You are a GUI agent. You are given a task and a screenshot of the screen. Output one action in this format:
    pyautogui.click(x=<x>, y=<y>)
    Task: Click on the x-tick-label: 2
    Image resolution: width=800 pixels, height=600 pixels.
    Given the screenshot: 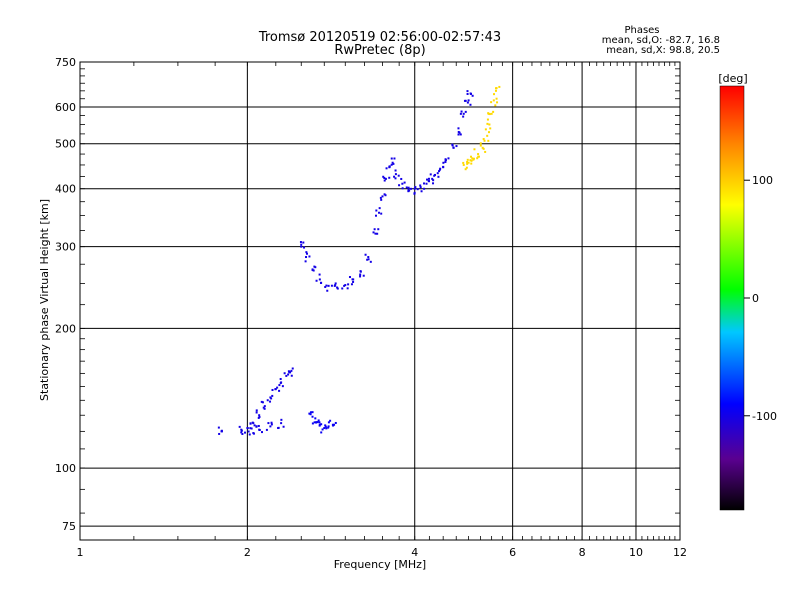 What is the action you would take?
    pyautogui.click(x=247, y=552)
    